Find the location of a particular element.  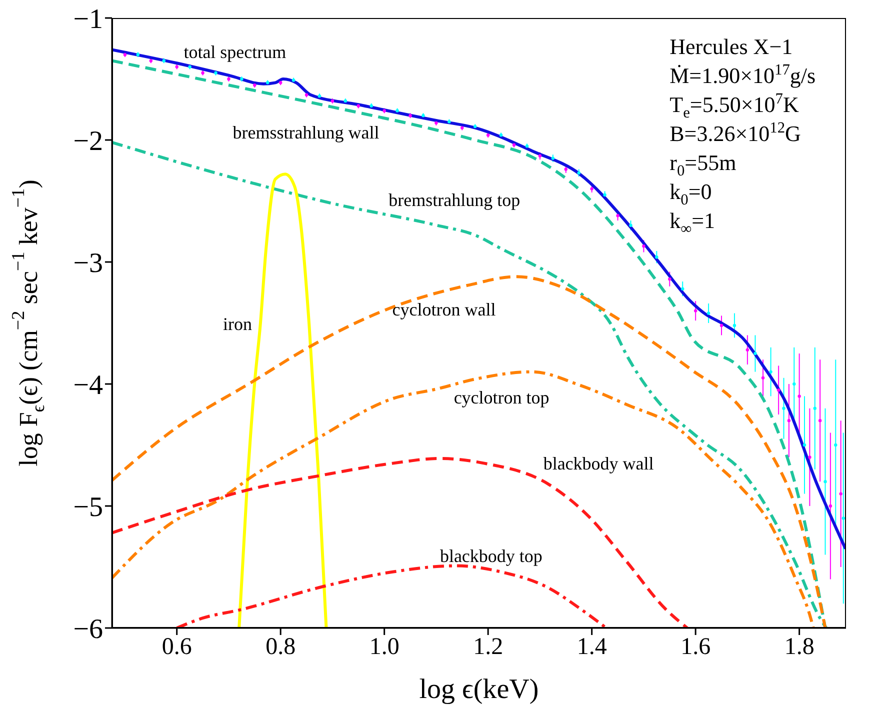

y-tick-label: −4 is located at coordinates (88, 385).